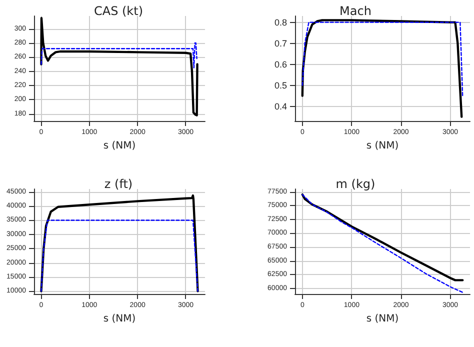 The image size is (474, 347). What do you see at coordinates (119, 11) in the screenshot?
I see `chart-title: CAS (kt)` at bounding box center [119, 11].